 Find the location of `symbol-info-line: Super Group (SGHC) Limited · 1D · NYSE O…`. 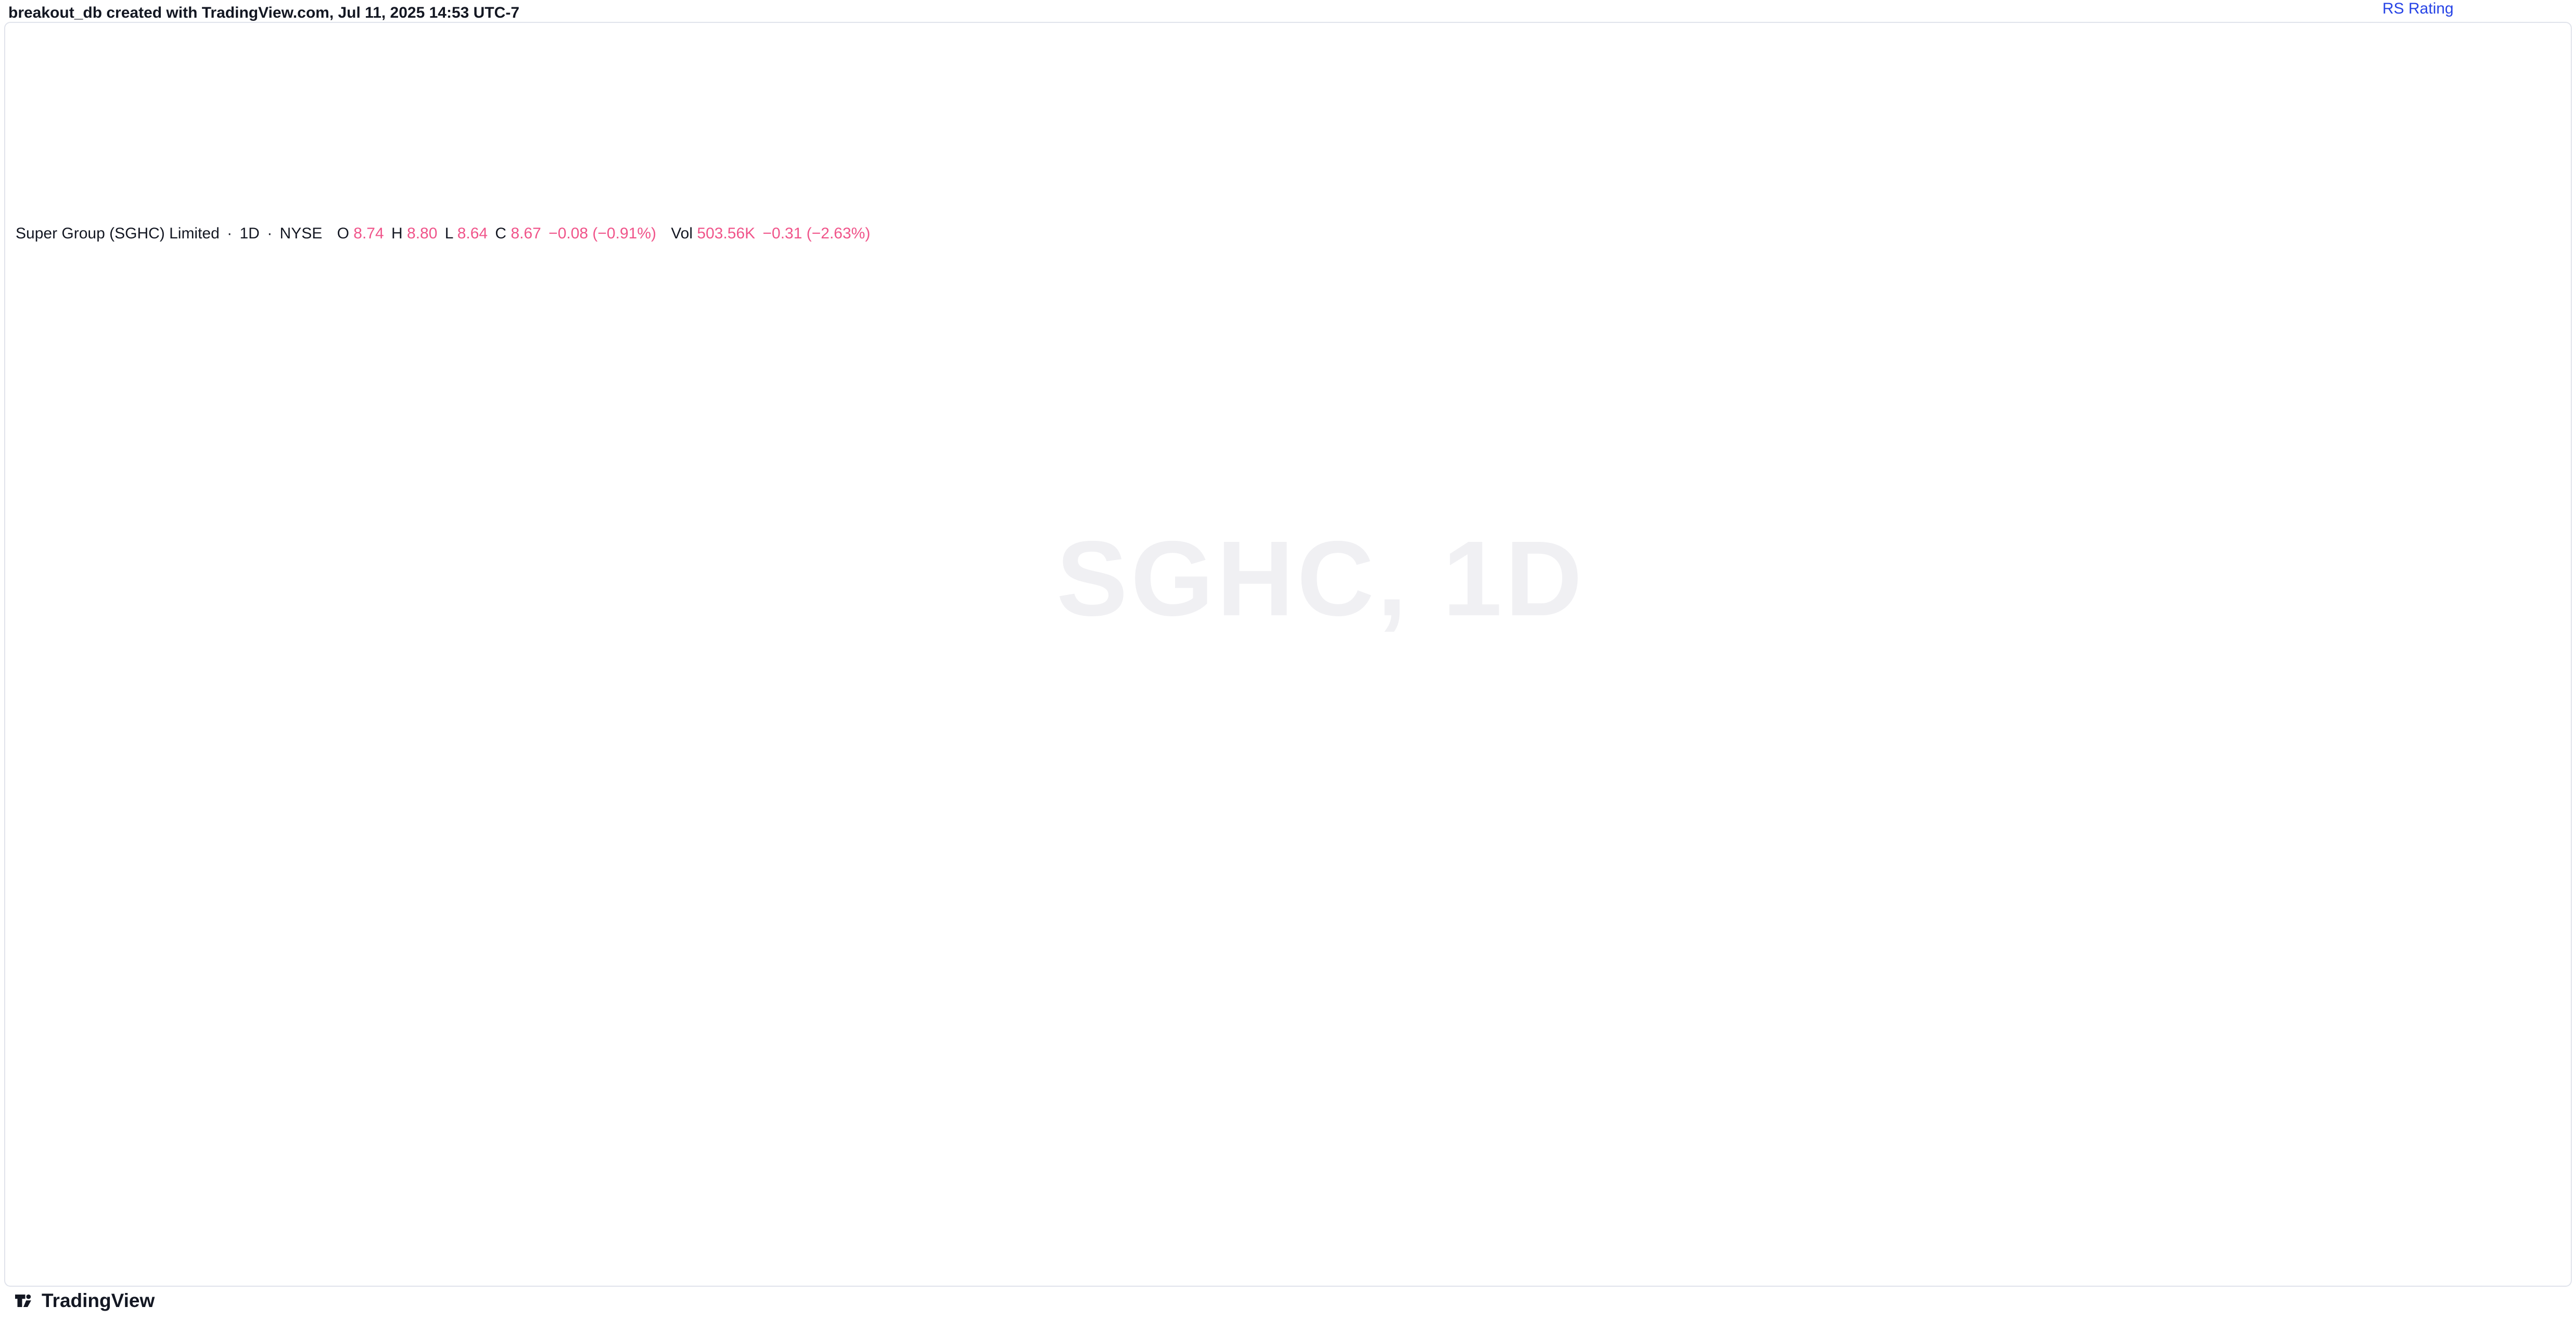

symbol-info-line: Super Group (SGHC) Limited · 1D · NYSE O… is located at coordinates (444, 234).